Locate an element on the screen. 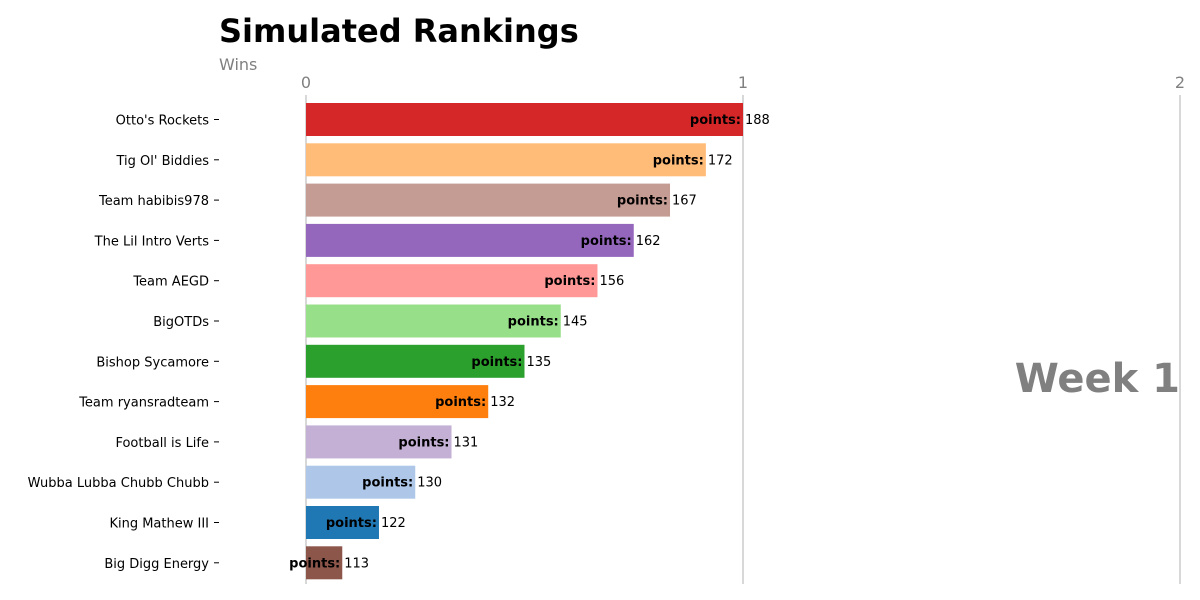  points-value: 132 is located at coordinates (502, 402).